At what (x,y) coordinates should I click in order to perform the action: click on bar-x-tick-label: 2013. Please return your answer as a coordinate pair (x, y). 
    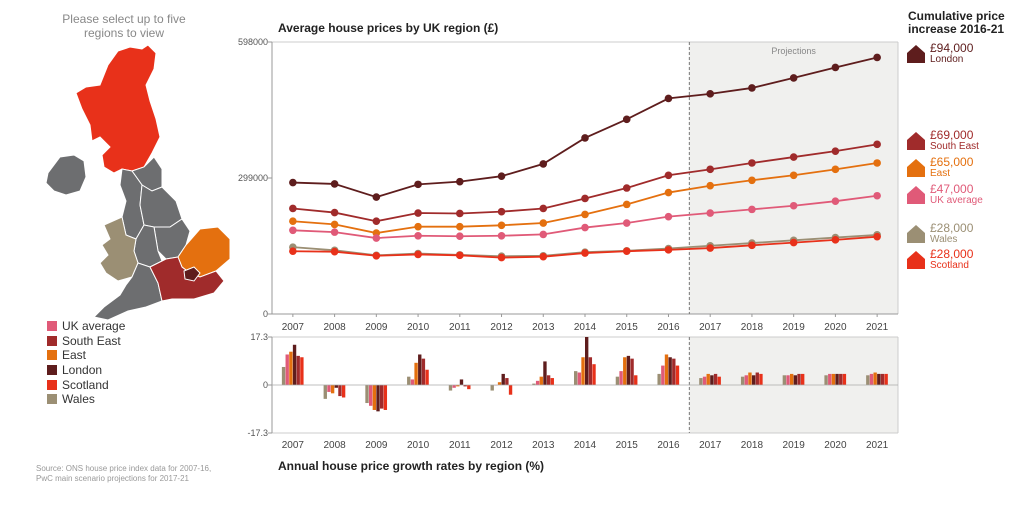
    Looking at the image, I should click on (543, 445).